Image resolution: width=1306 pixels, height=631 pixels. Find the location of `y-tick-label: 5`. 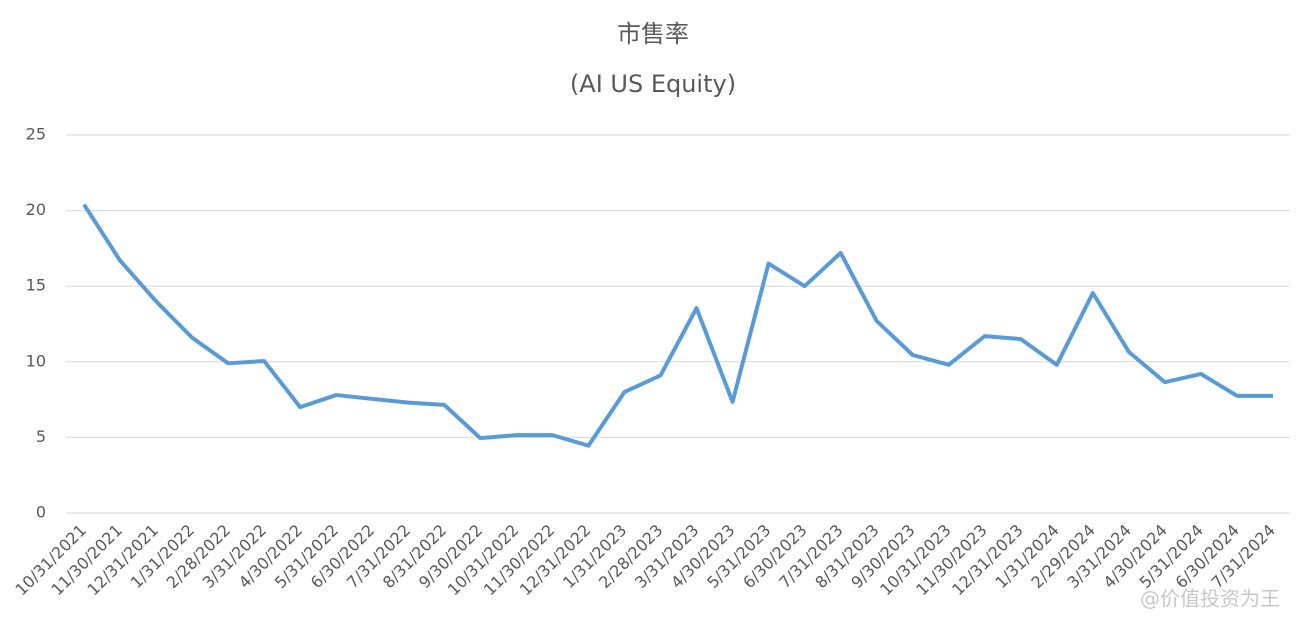

y-tick-label: 5 is located at coordinates (41, 436).